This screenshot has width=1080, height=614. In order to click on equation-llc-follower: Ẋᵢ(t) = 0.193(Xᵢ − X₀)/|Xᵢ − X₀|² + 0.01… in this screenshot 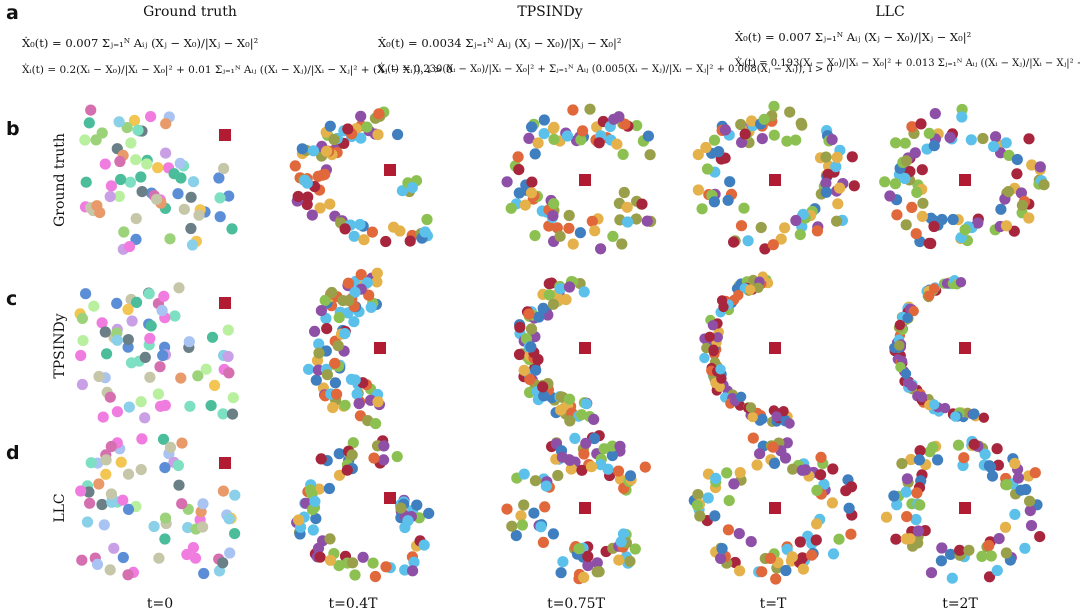, I will do `click(907, 63)`.